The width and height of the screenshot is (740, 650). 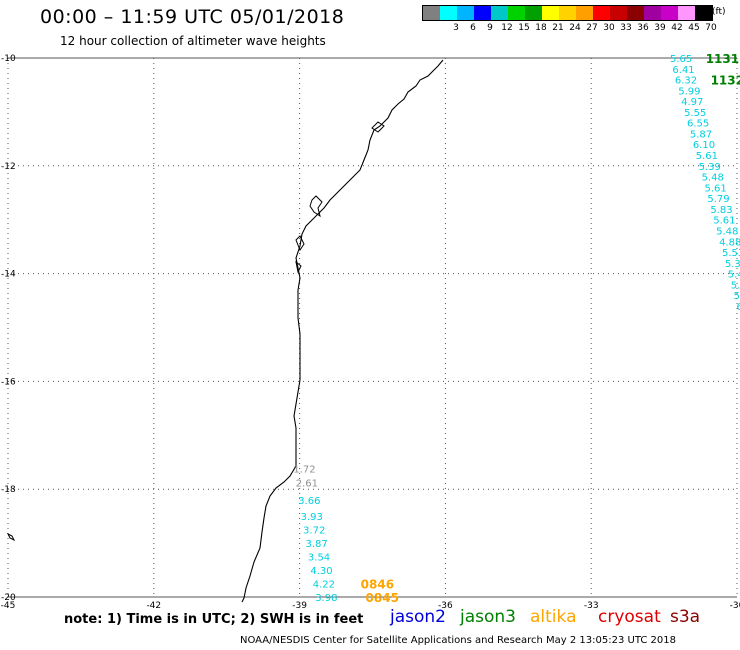 I want to click on satellite-cryosat: cryosat, so click(x=629, y=617).